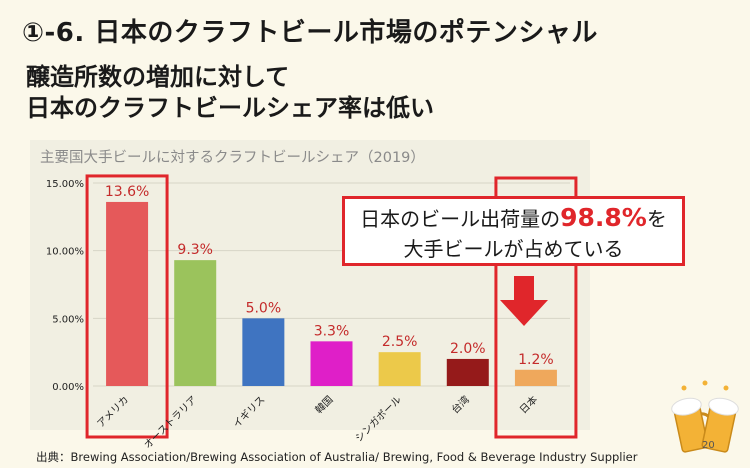  I want to click on y-tick-label: 5.00%, so click(68, 319).